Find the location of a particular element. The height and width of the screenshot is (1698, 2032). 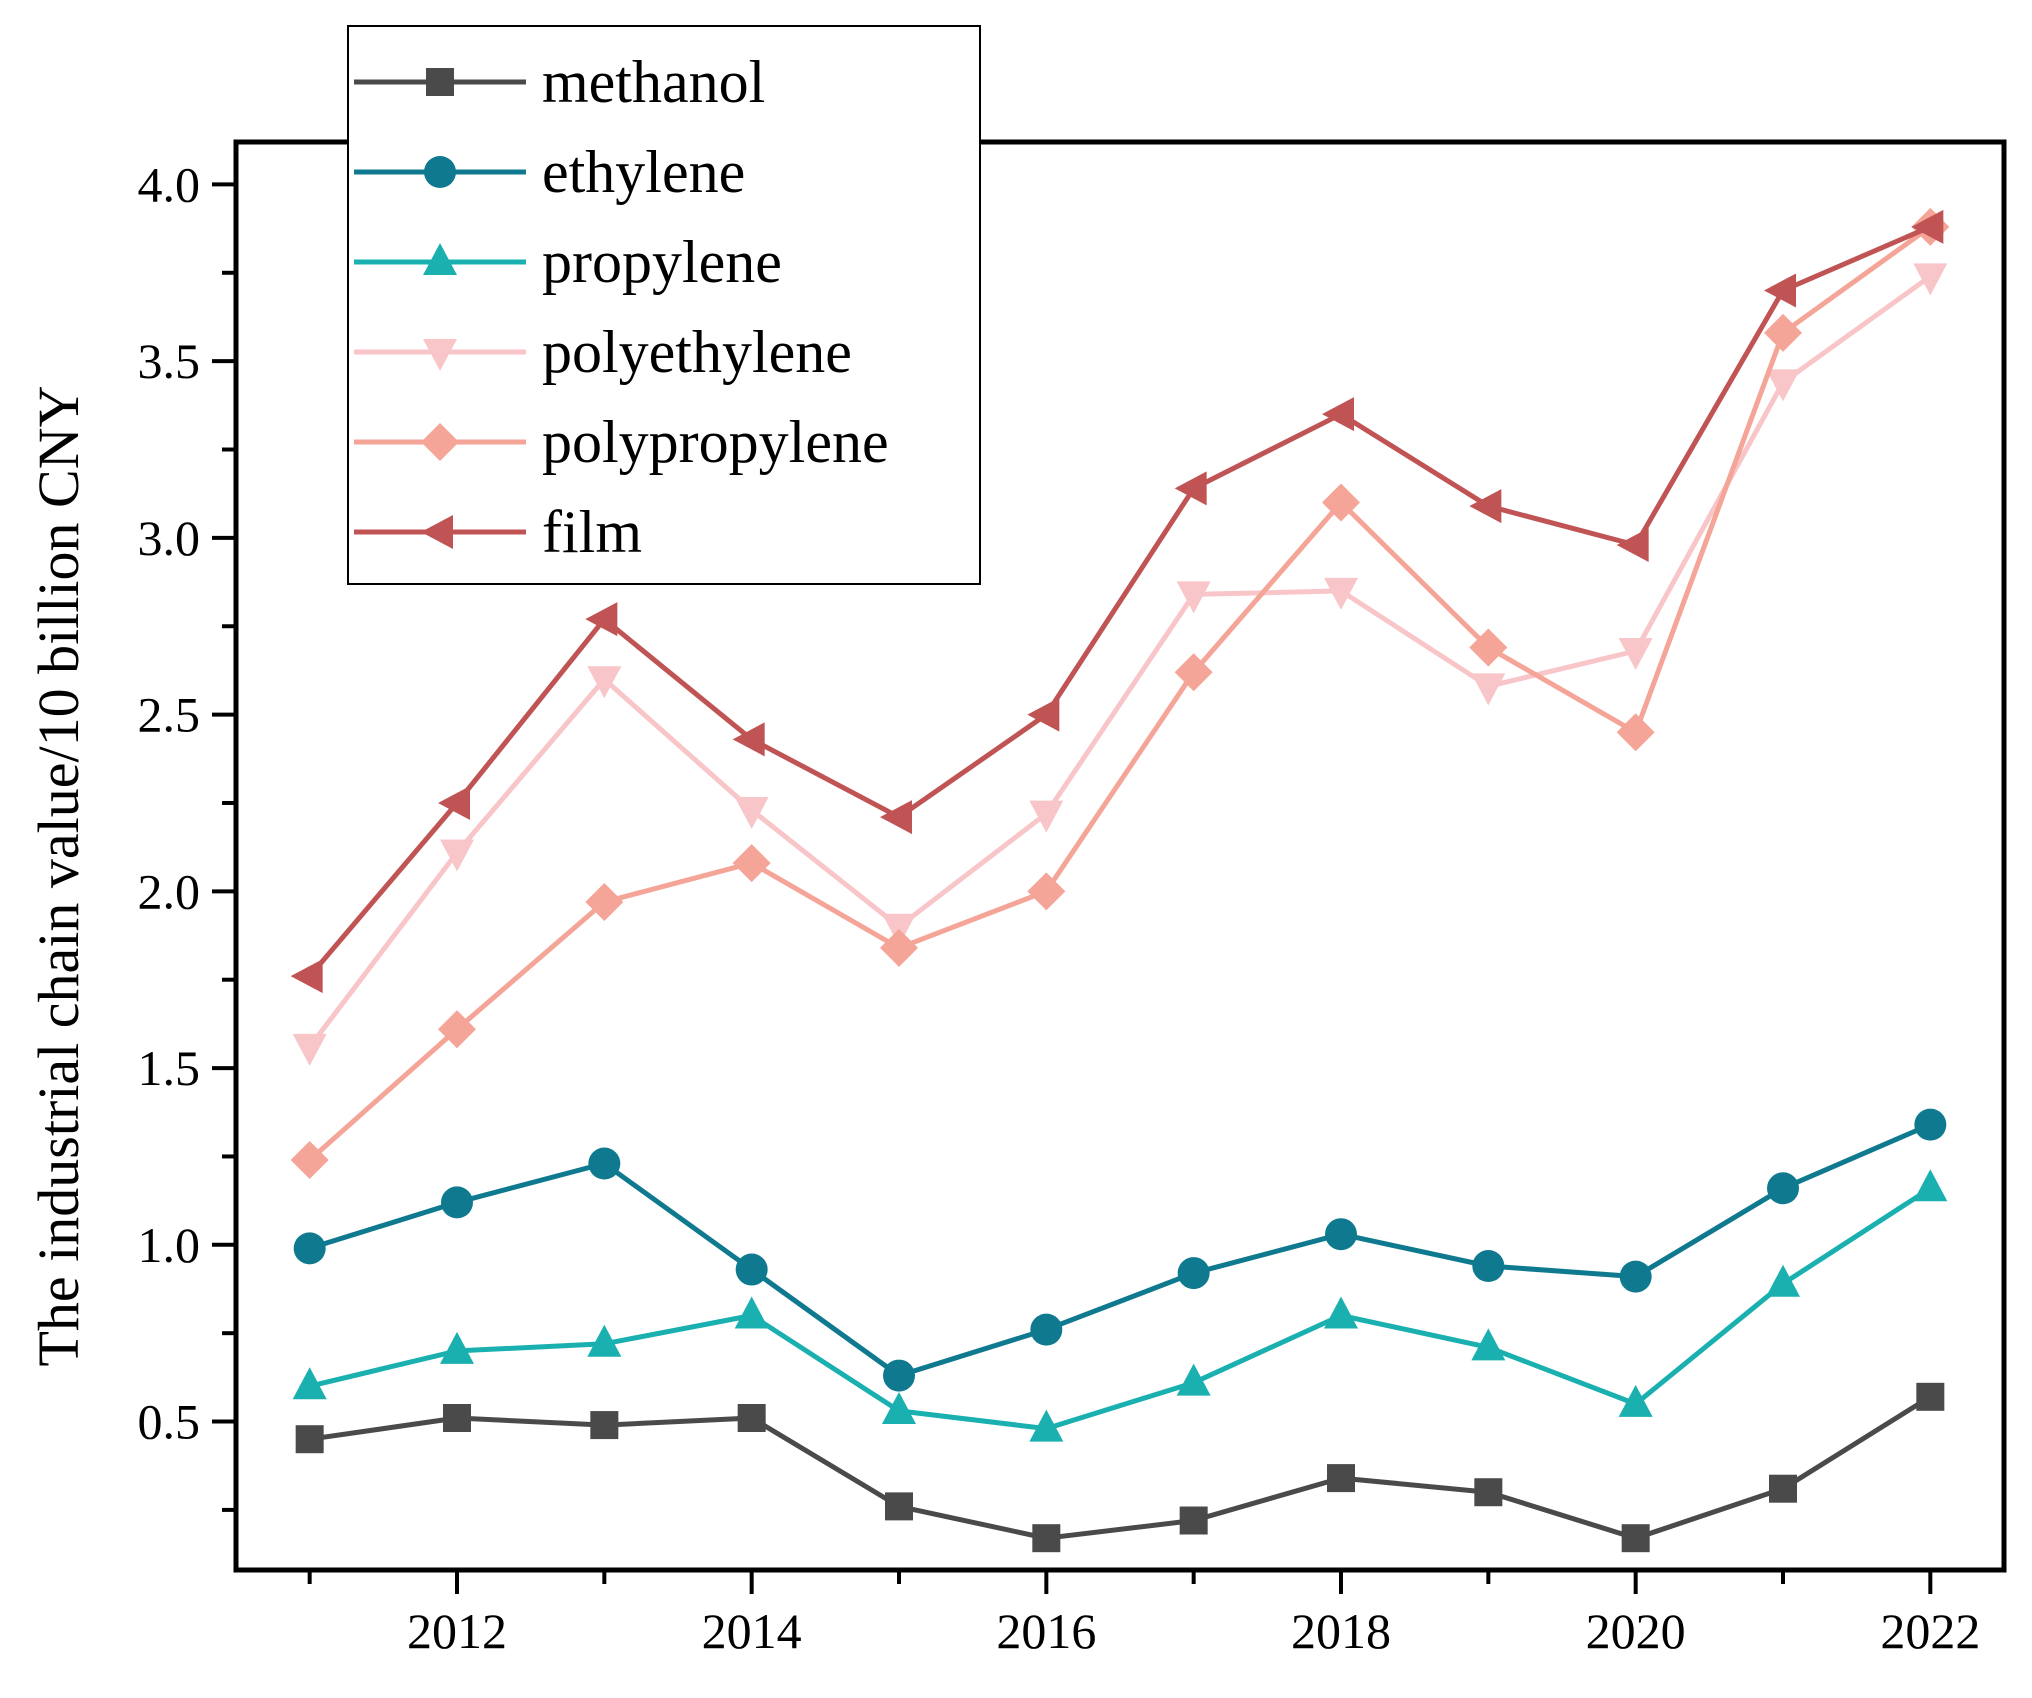

x-tick-label: 2018 is located at coordinates (1341, 1631).